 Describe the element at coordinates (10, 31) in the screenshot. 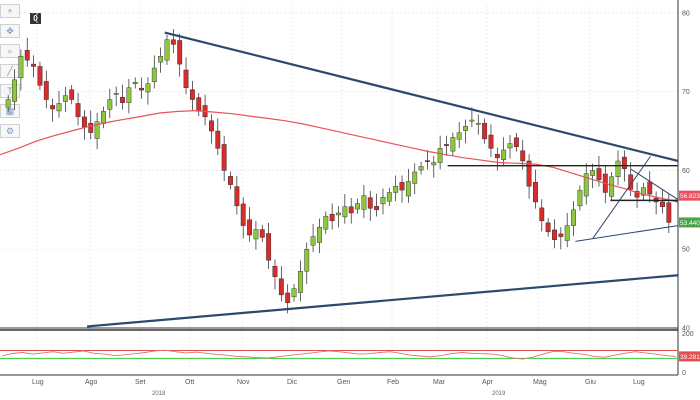

I see `pan-icon: ✥` at that location.